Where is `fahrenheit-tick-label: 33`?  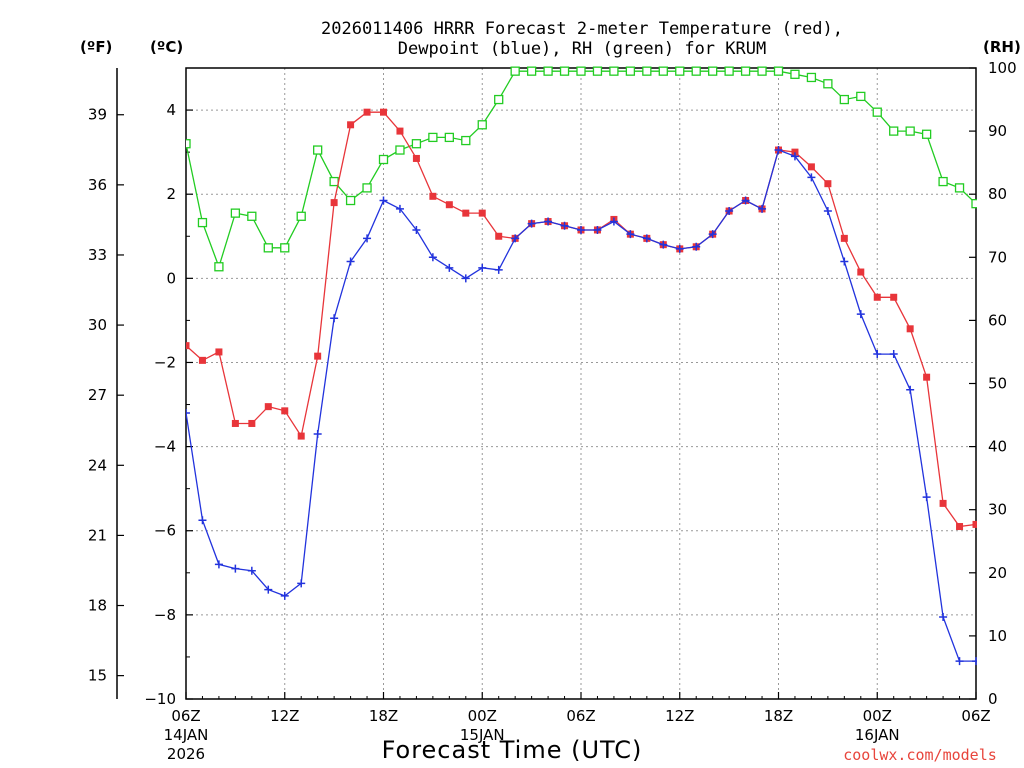 fahrenheit-tick-label: 33 is located at coordinates (97, 255).